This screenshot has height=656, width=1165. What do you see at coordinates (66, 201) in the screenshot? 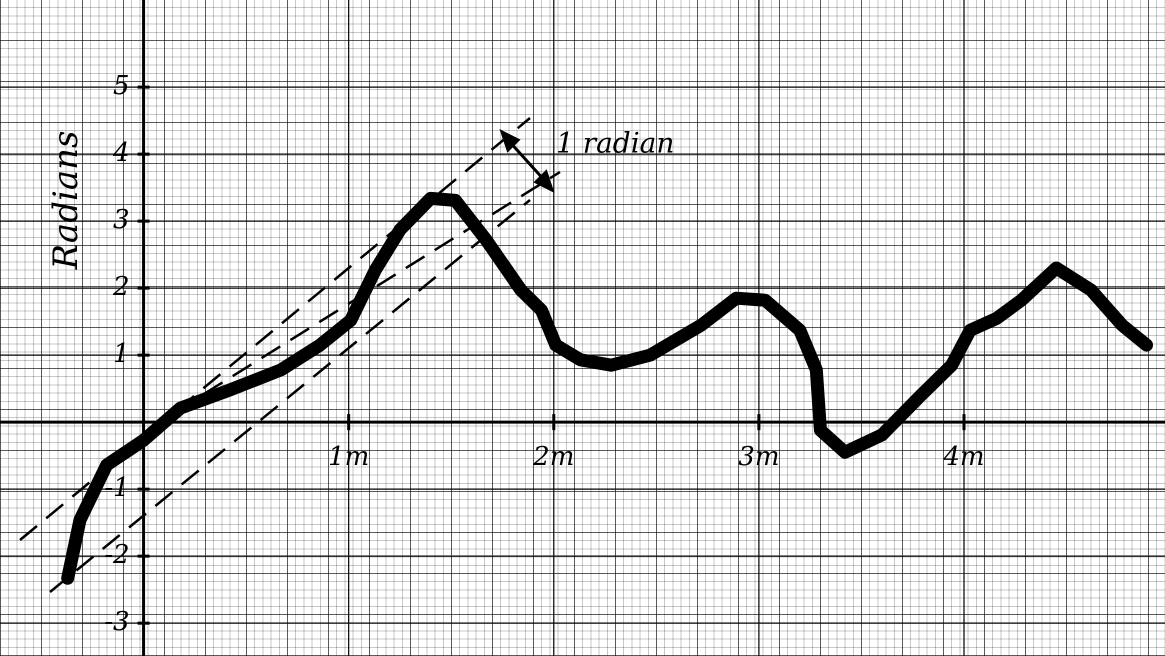
I see `y-axis-label: Radians` at bounding box center [66, 201].